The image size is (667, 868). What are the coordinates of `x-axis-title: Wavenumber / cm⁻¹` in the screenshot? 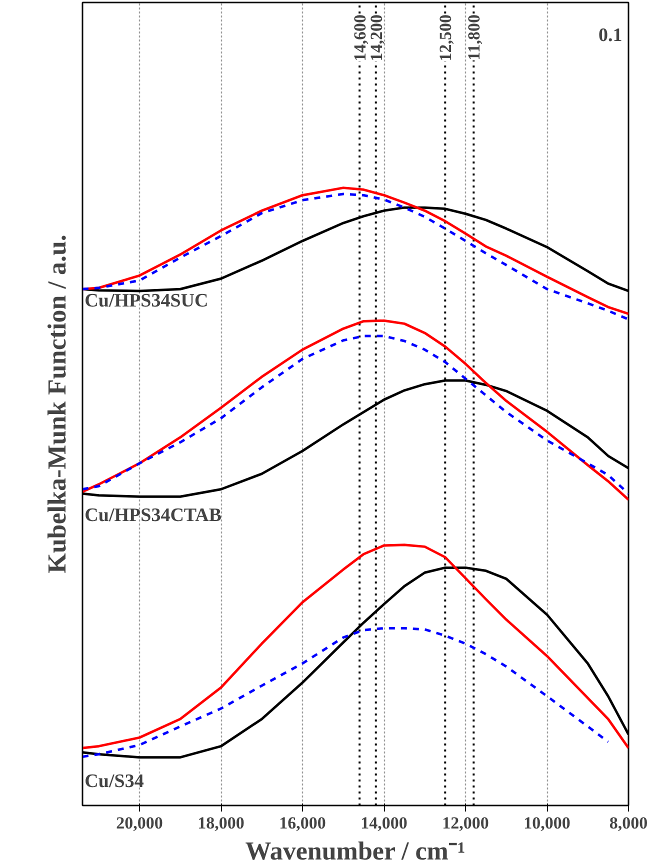 It's located at (355, 851).